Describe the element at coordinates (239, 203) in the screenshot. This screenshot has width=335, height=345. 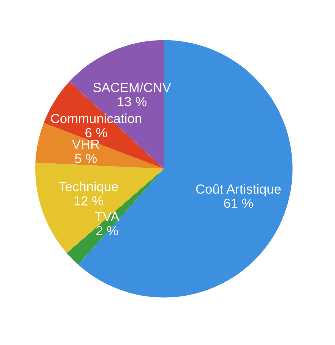
I see `data-label: 61 %` at that location.